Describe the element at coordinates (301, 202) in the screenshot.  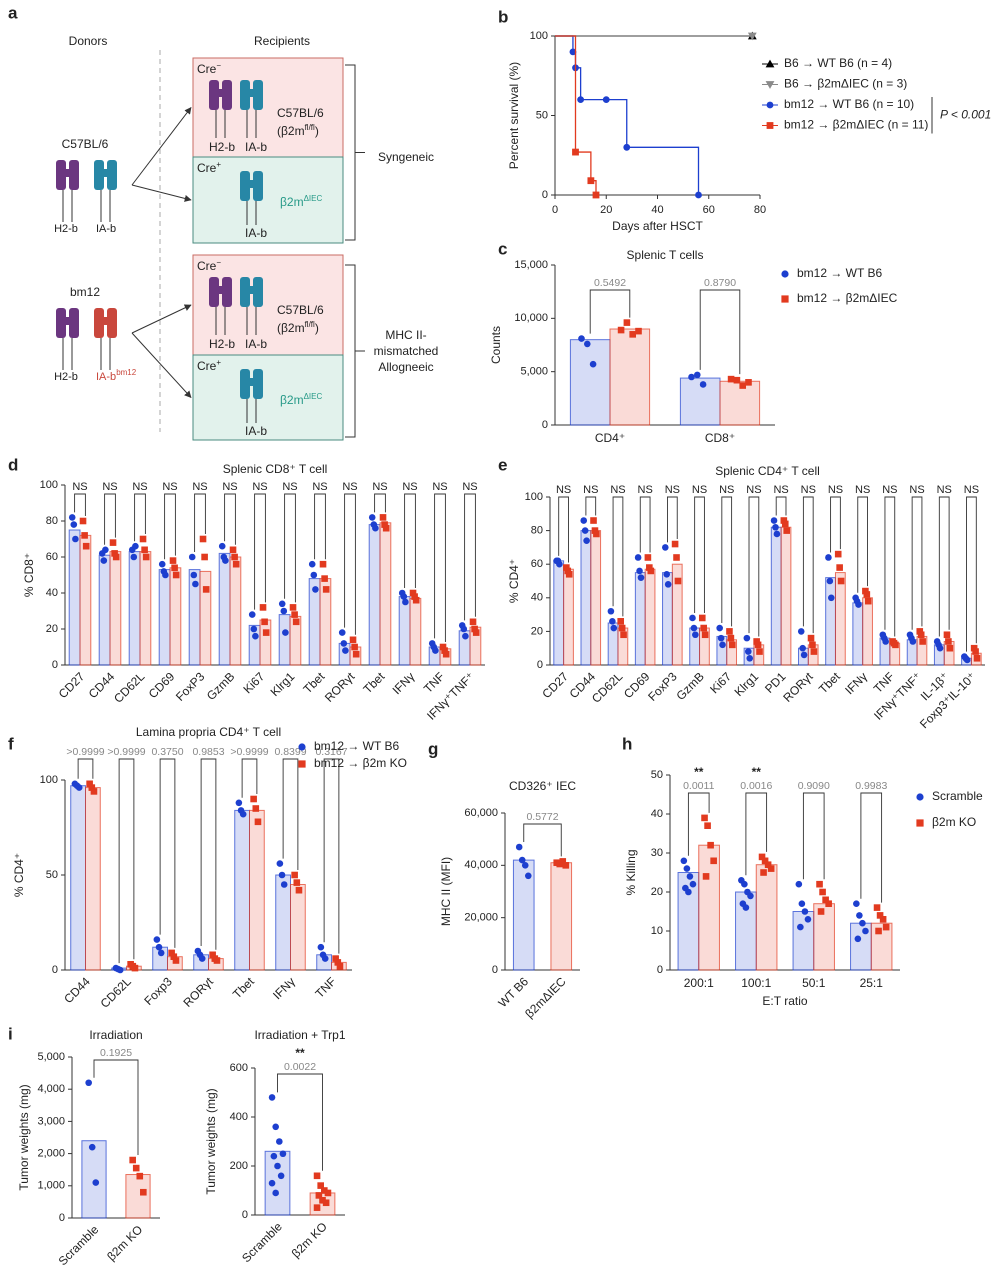
I see `strain: β2mΔIEC` at that location.